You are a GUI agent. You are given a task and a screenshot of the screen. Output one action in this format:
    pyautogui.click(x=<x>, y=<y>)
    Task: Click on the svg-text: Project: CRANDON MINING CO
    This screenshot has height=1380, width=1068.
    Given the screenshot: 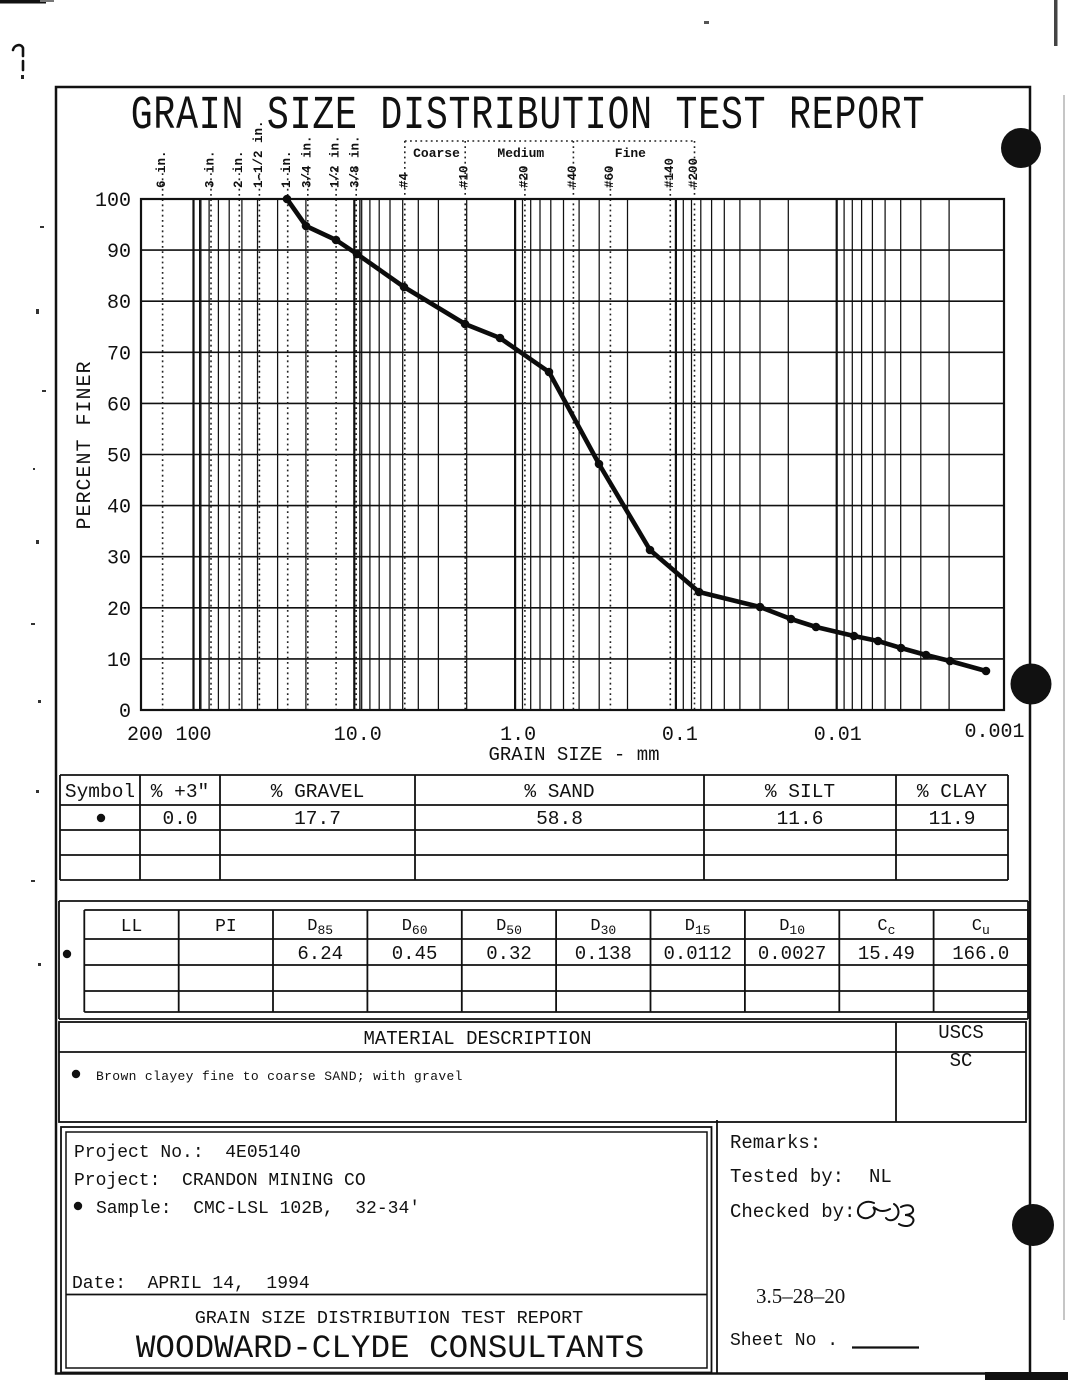 What is the action you would take?
    pyautogui.click(x=220, y=1181)
    